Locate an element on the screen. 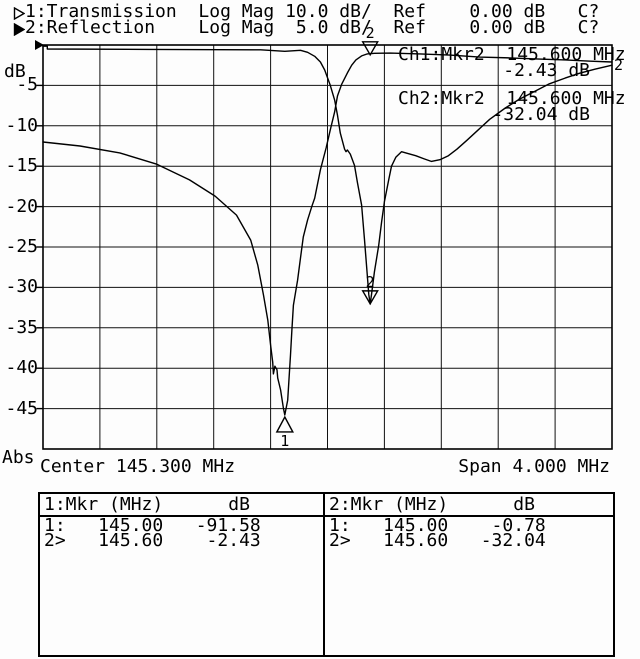  channel2-marker-icon is located at coordinates (19, 29).